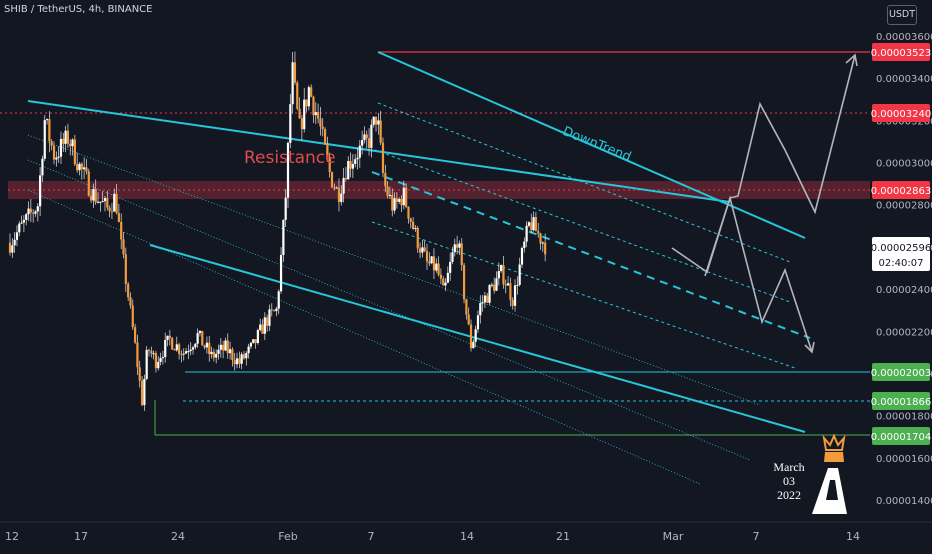 The width and height of the screenshot is (932, 554). I want to click on x-tick-label: 12, so click(12, 536).